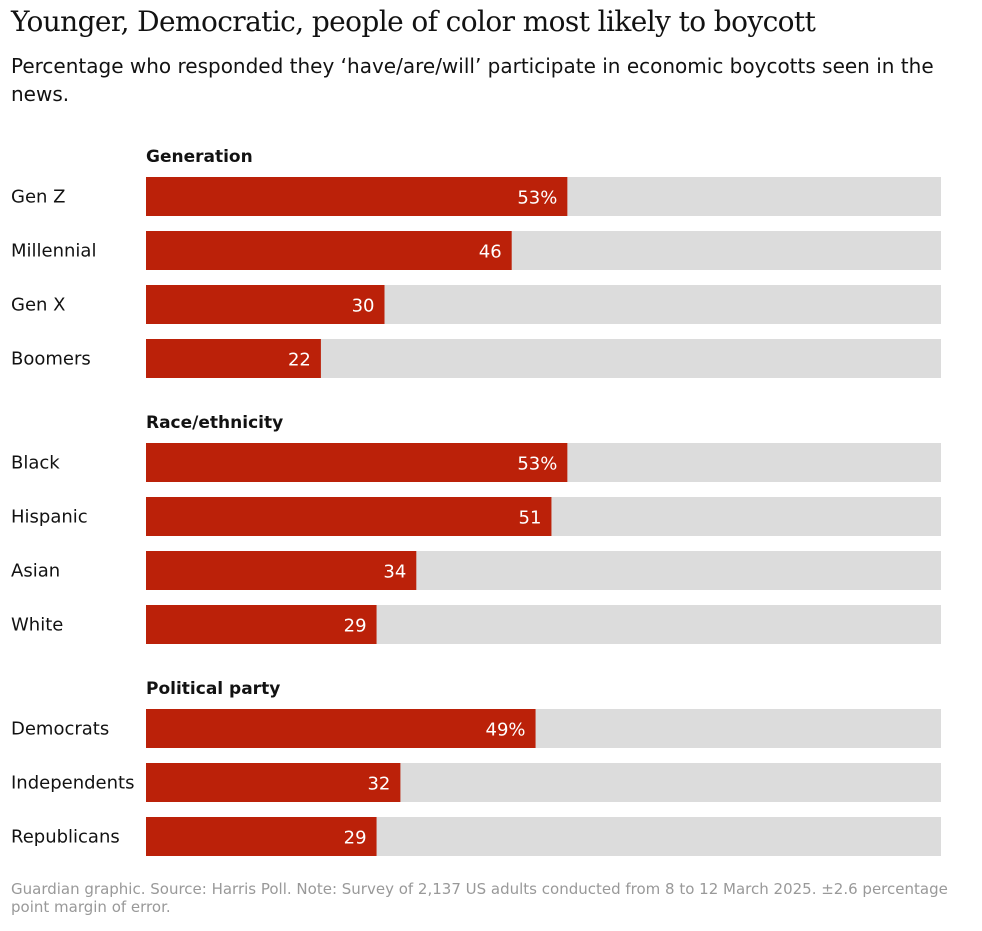  Describe the element at coordinates (299, 360) in the screenshot. I see `value-label: 22` at that location.